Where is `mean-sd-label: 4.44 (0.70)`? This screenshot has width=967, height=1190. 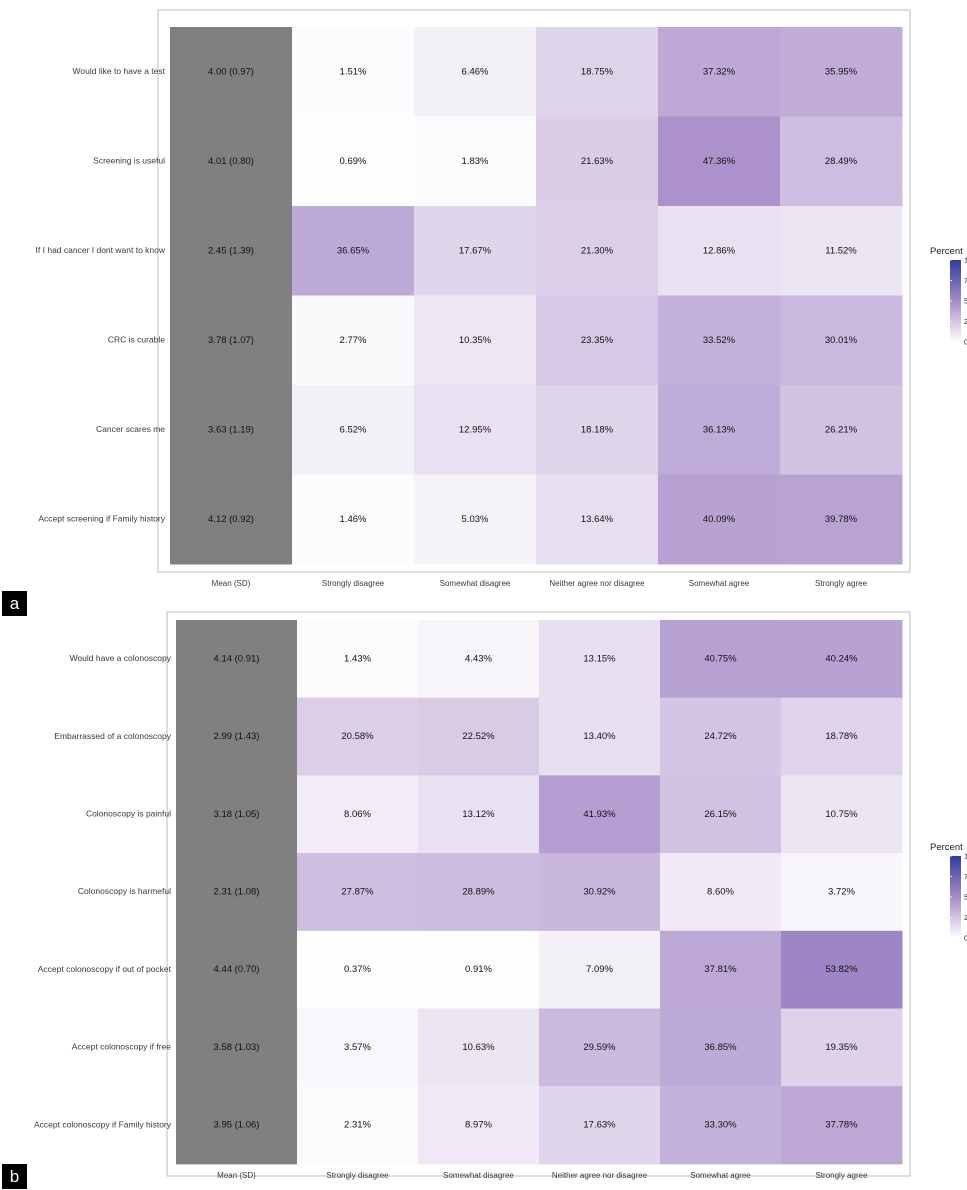 mean-sd-label: 4.44 (0.70) is located at coordinates (237, 969).